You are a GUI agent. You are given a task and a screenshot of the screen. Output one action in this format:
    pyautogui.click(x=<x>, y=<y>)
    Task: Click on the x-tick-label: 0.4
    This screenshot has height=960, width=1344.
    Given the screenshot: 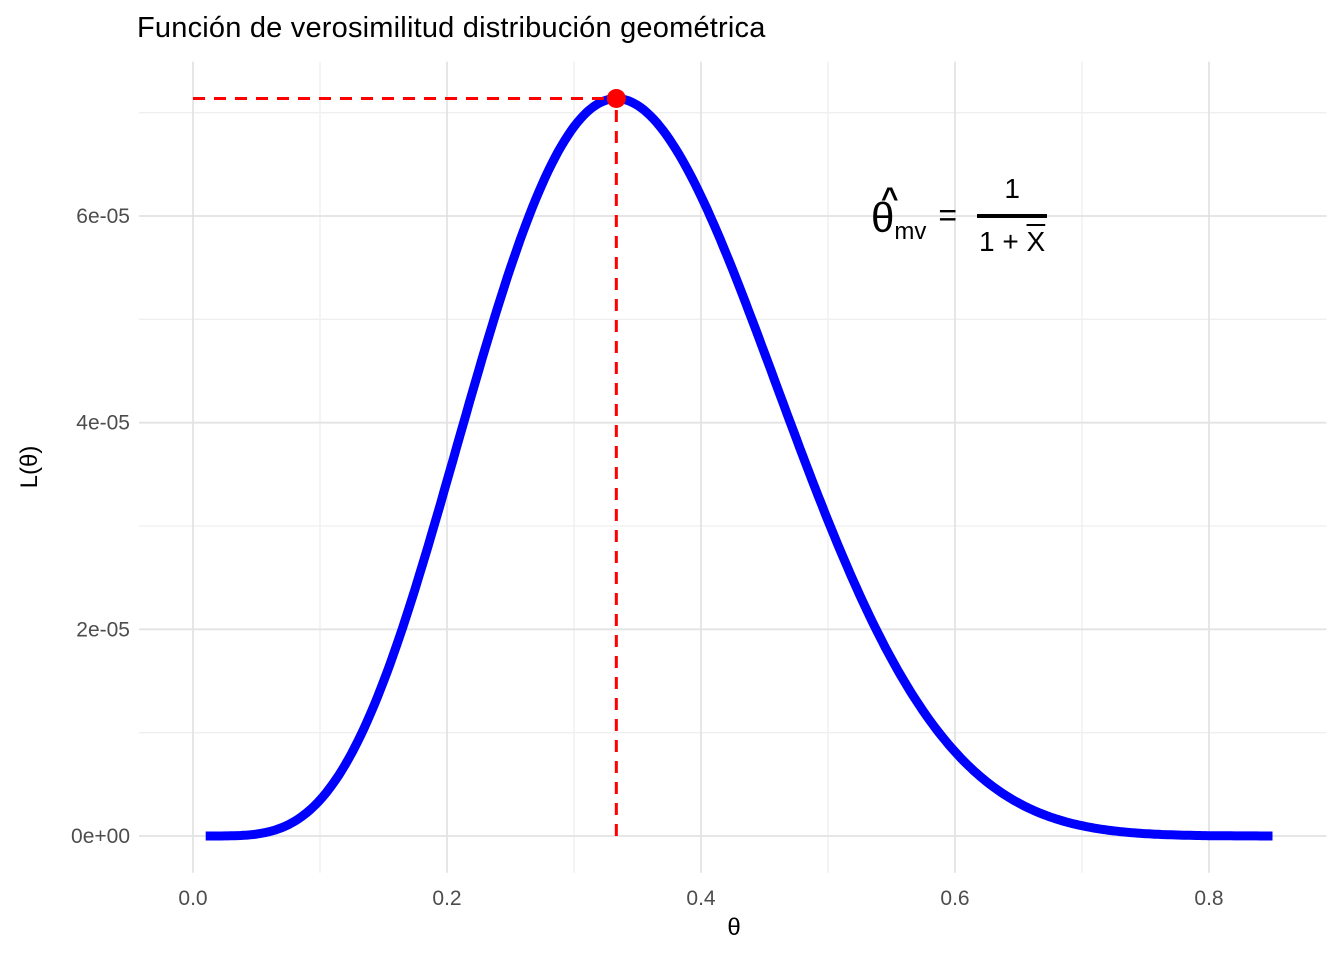 What is the action you would take?
    pyautogui.click(x=701, y=898)
    